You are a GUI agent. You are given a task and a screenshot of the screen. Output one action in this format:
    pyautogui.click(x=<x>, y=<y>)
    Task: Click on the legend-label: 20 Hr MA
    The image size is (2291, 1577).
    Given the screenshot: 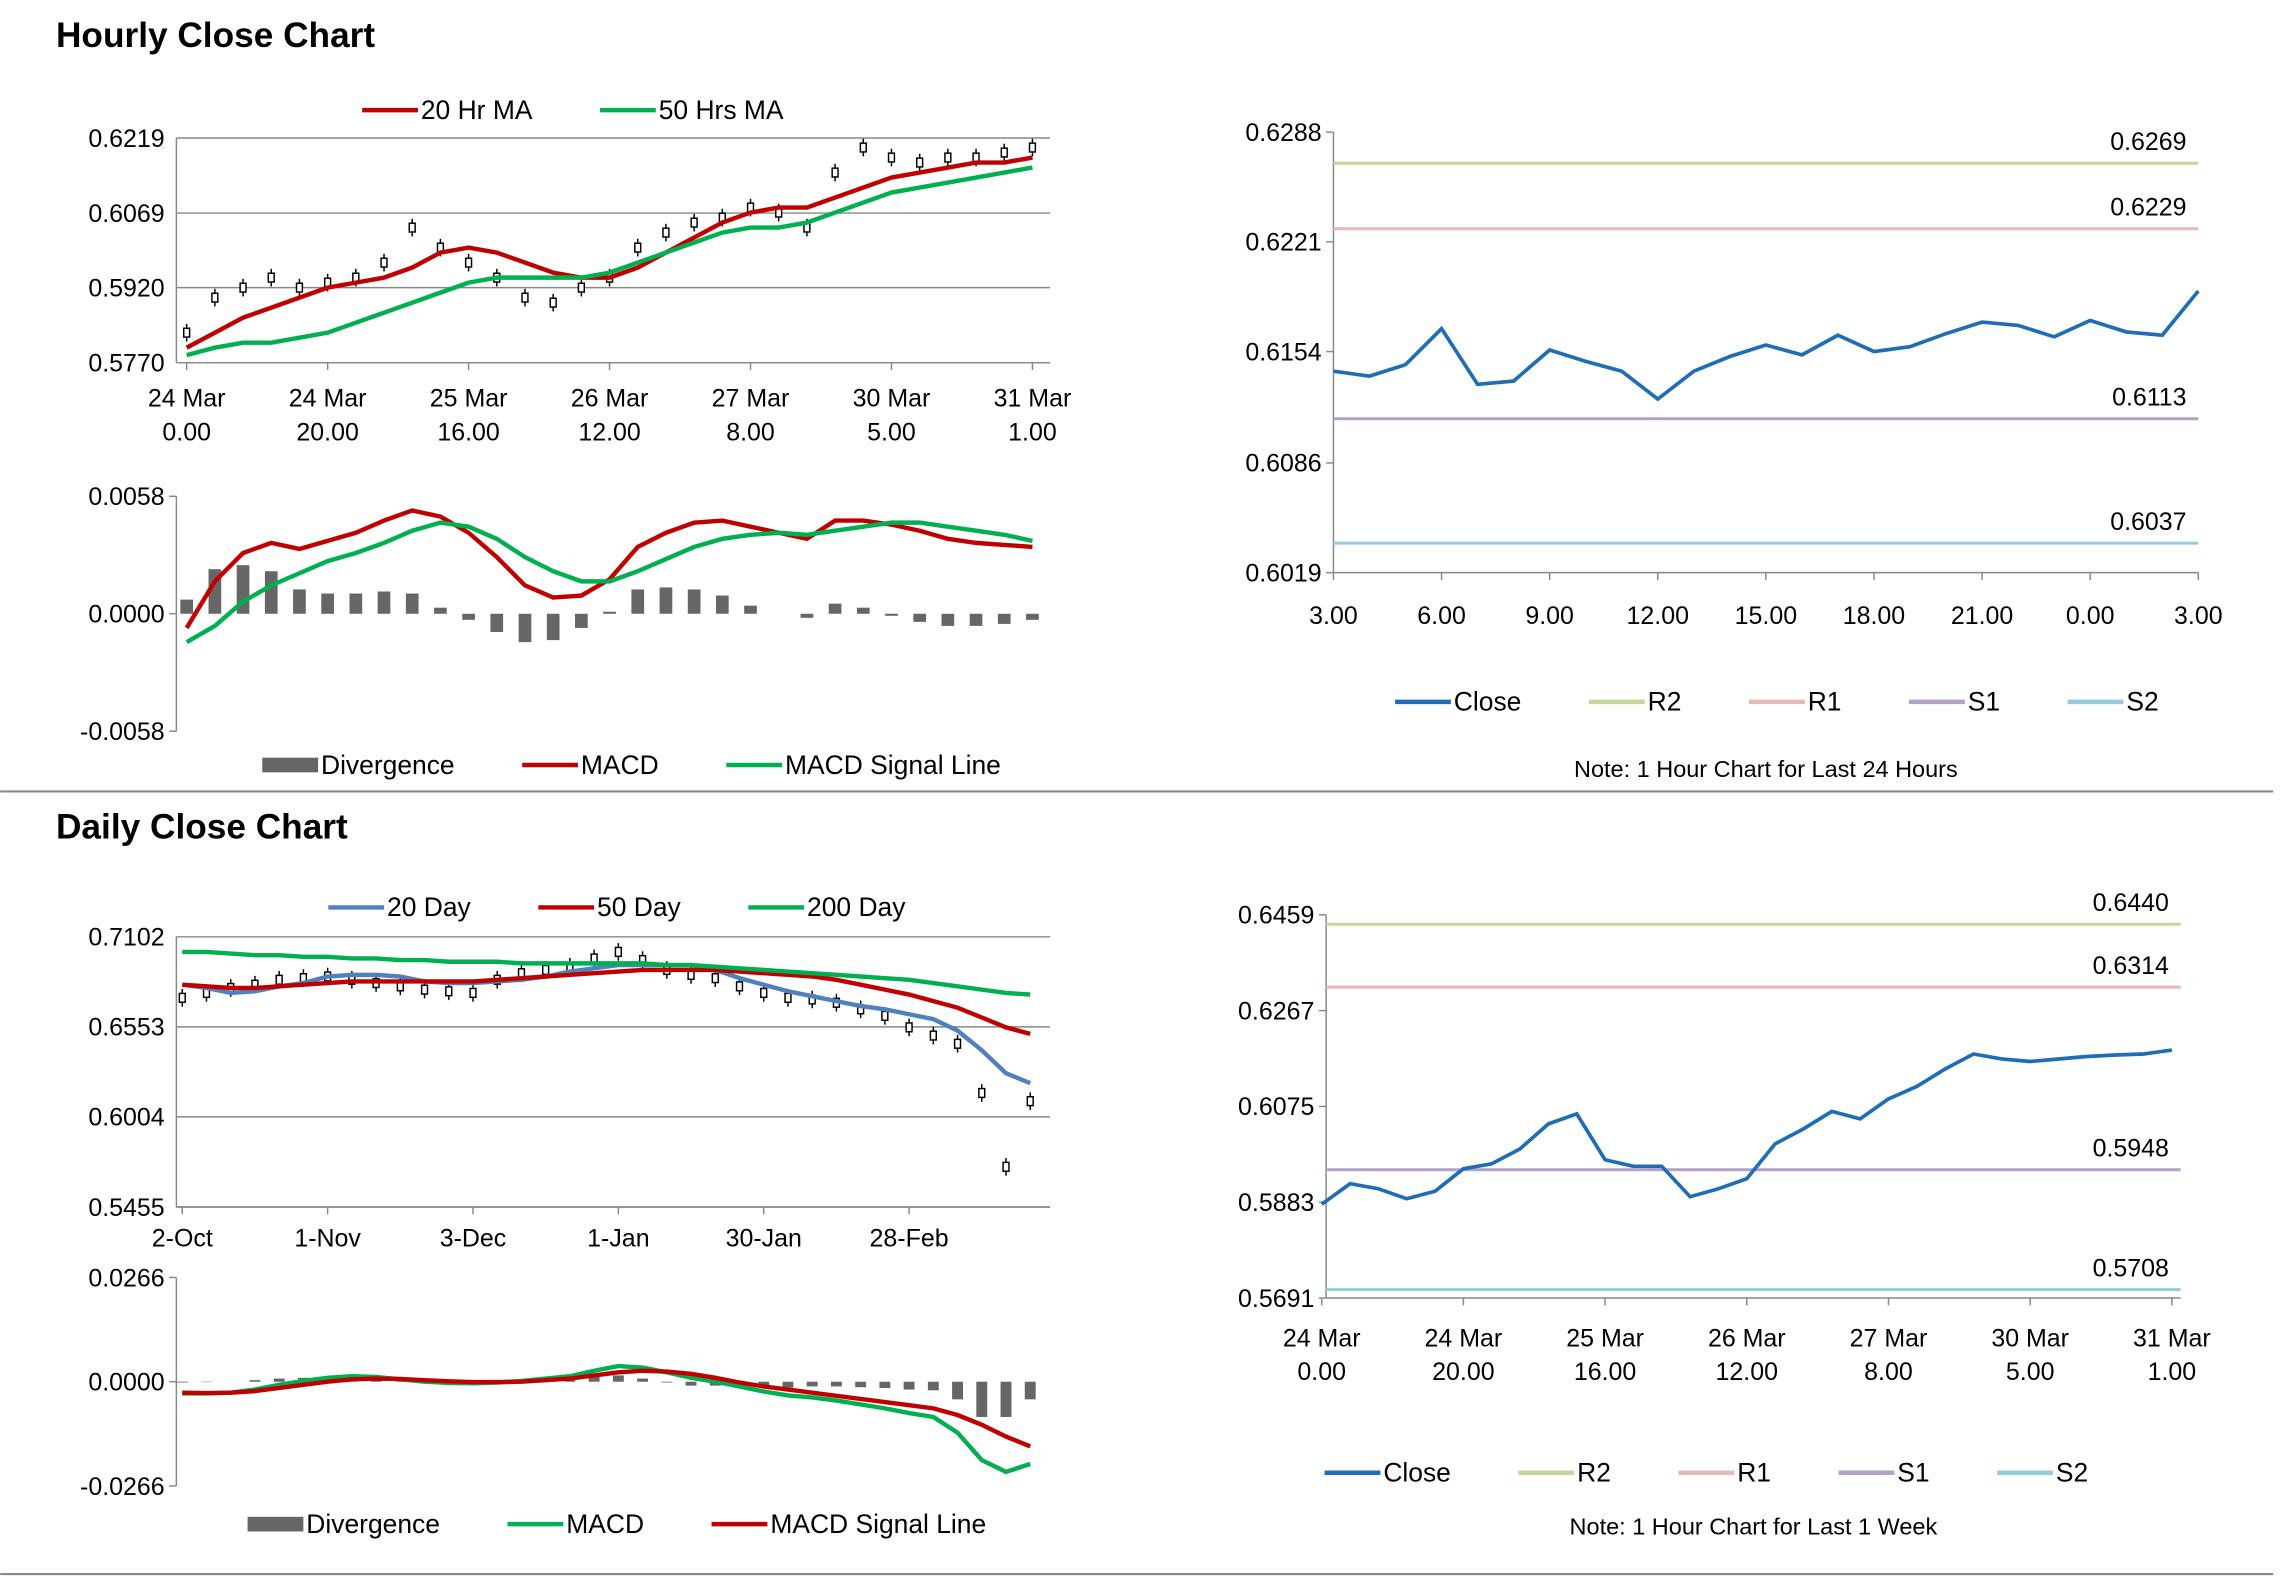 What is the action you would take?
    pyautogui.click(x=477, y=110)
    